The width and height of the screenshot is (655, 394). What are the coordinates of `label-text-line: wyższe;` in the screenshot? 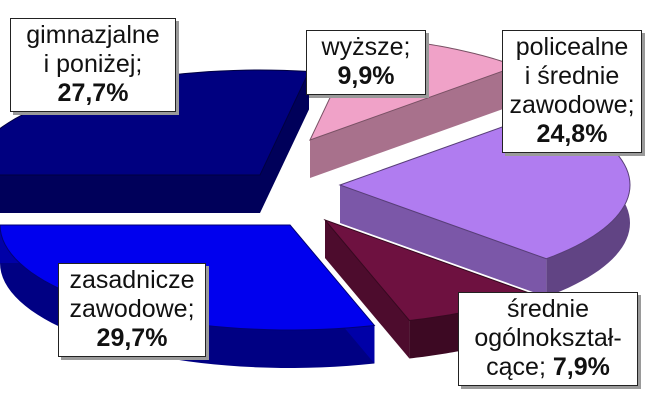 It's located at (366, 47).